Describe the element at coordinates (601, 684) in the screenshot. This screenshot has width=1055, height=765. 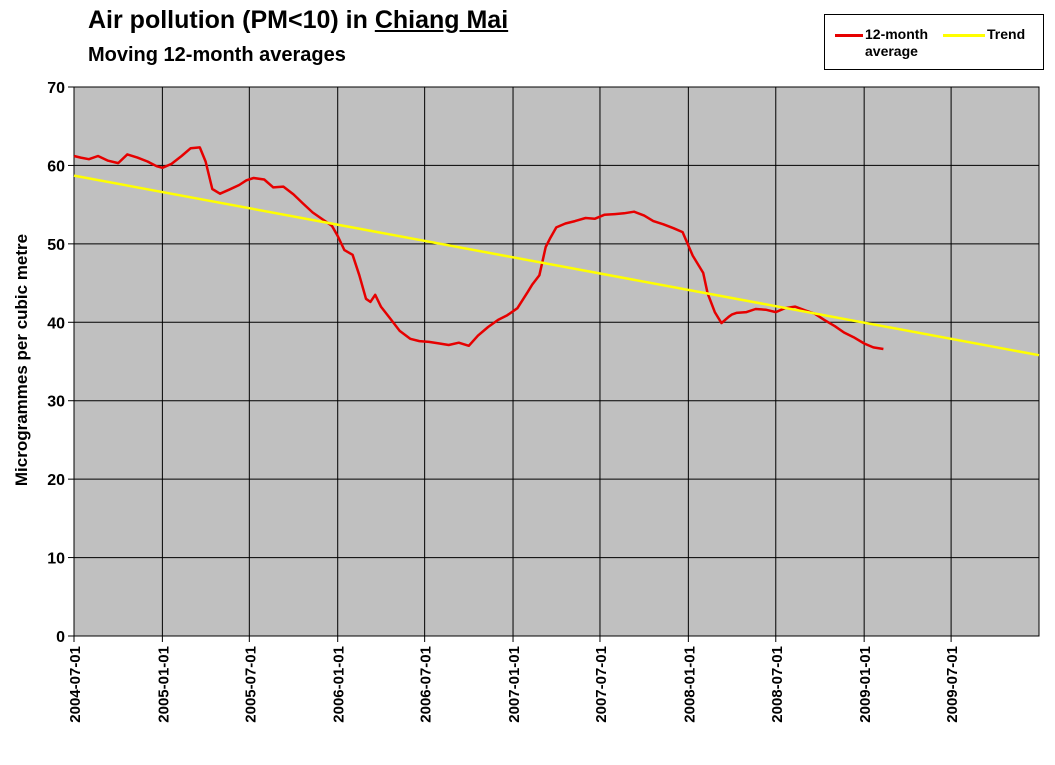
I see `x-tick-label: 2007-07-01` at that location.